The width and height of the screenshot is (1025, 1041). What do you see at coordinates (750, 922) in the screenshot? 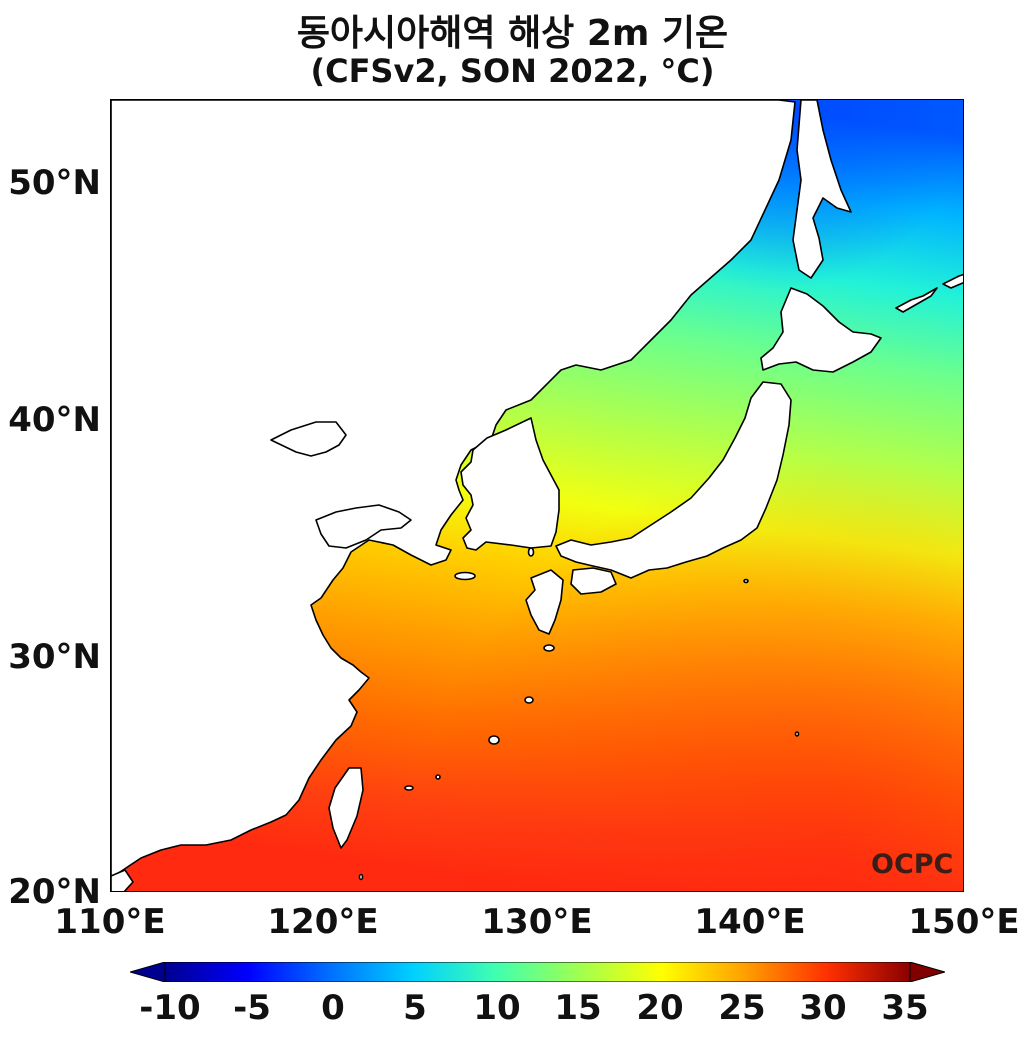
I see `lon-label-140e: 140°E` at bounding box center [750, 922].